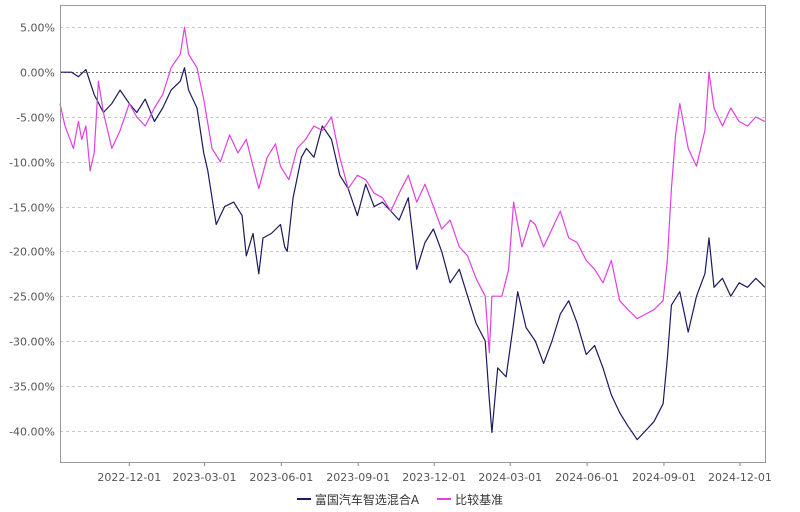  I want to click on x-tick-label: 2023-06-01, so click(281, 477).